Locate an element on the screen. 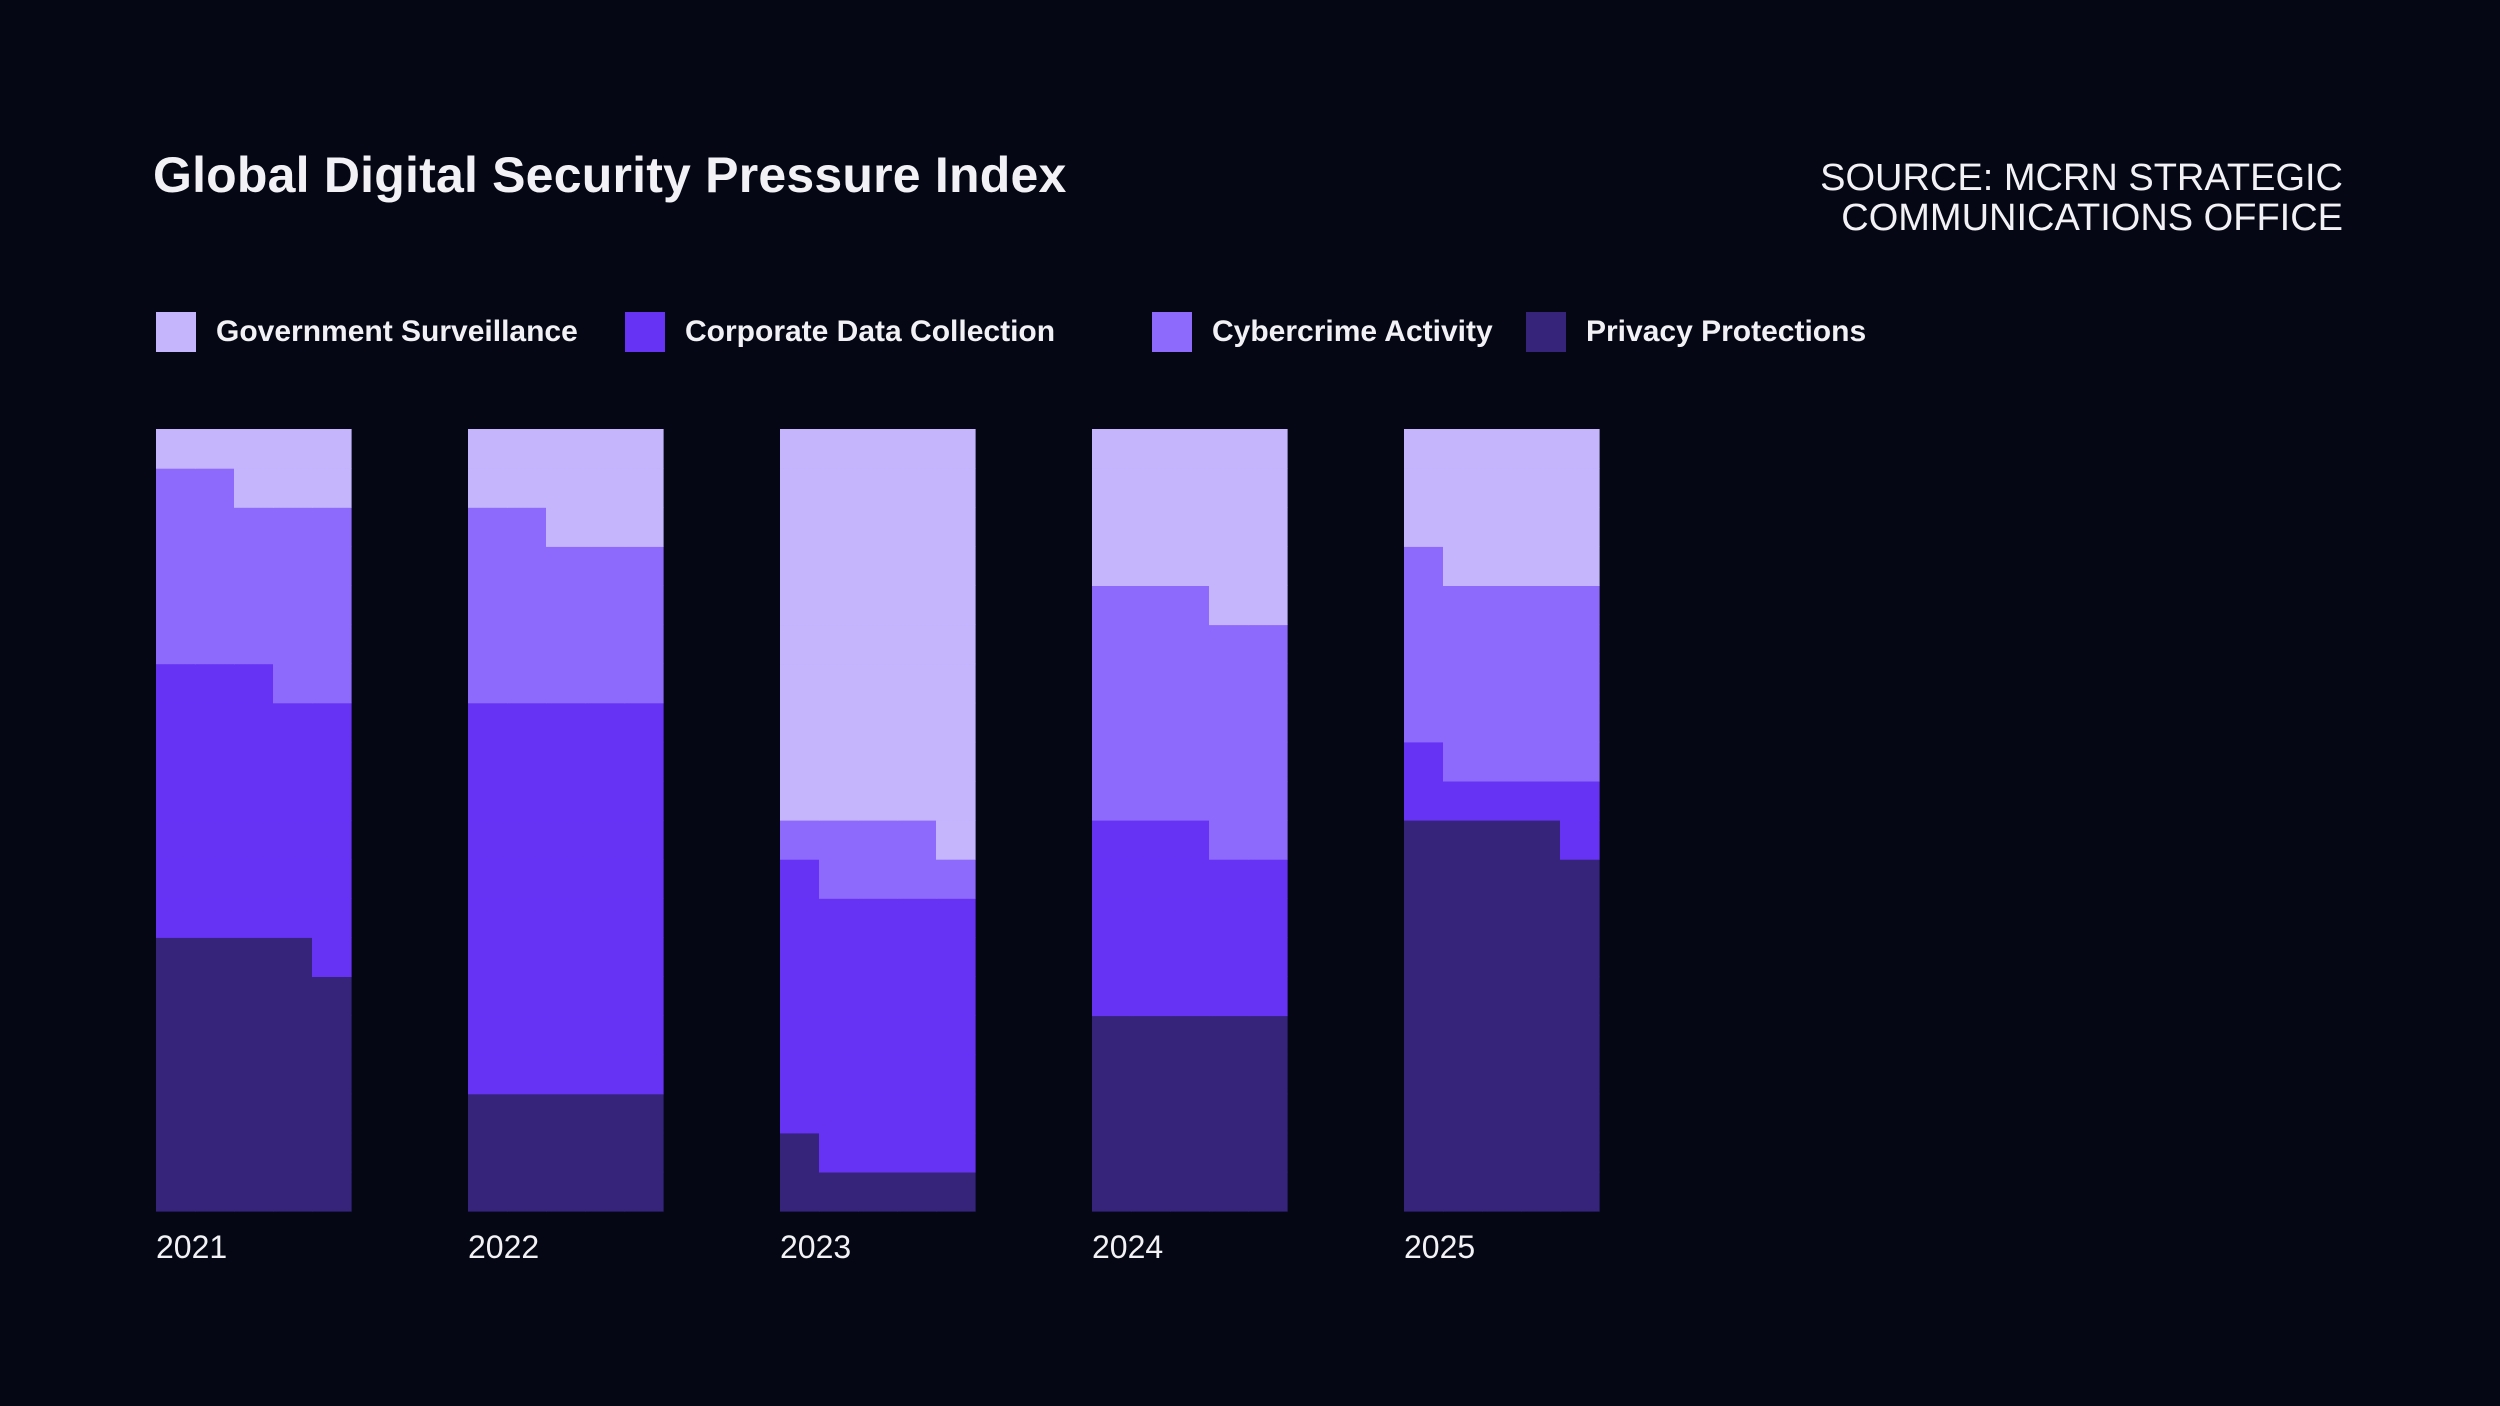  cell-privacy-protections-2022 is located at coordinates (644, 1113).